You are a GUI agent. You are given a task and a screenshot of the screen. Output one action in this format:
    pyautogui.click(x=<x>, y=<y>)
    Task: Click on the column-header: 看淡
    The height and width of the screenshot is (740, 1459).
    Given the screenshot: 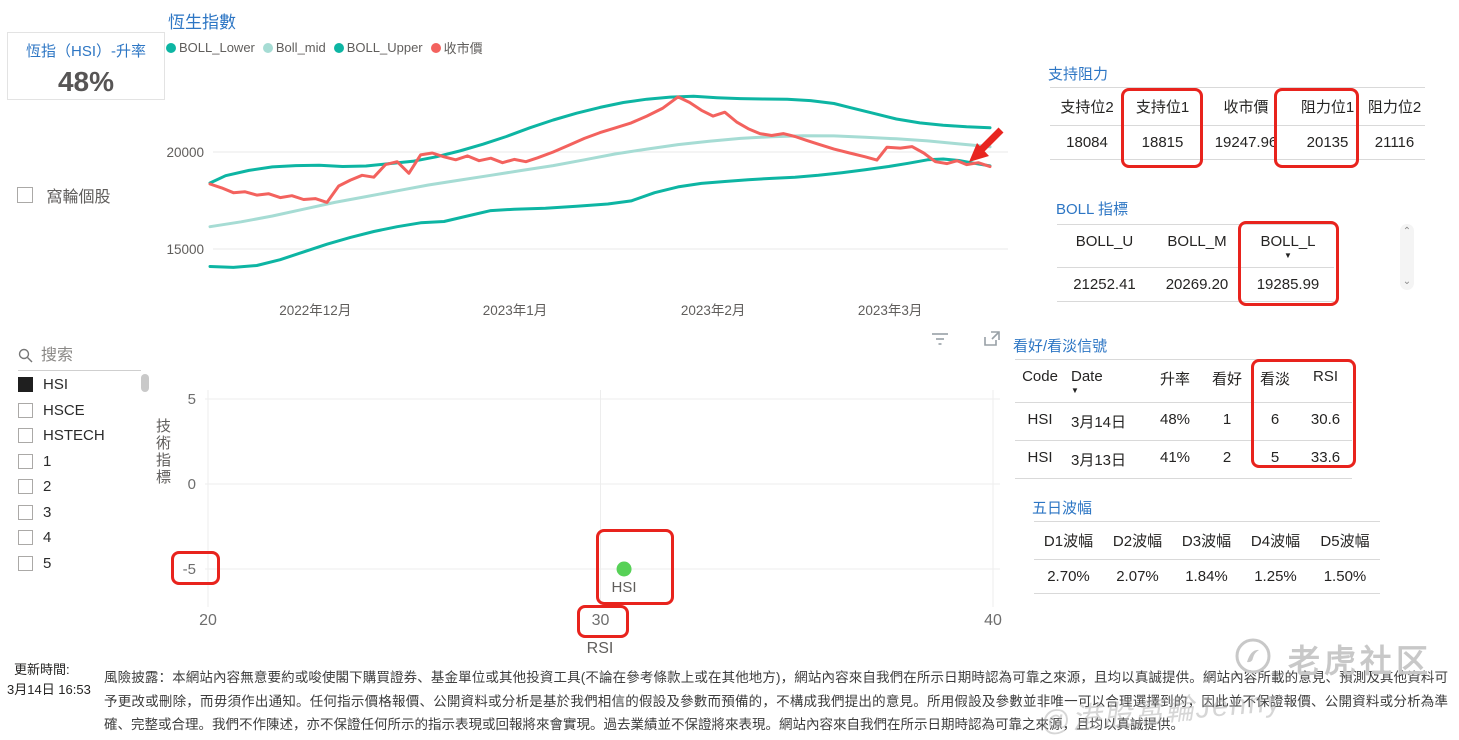 What is the action you would take?
    pyautogui.click(x=1275, y=381)
    